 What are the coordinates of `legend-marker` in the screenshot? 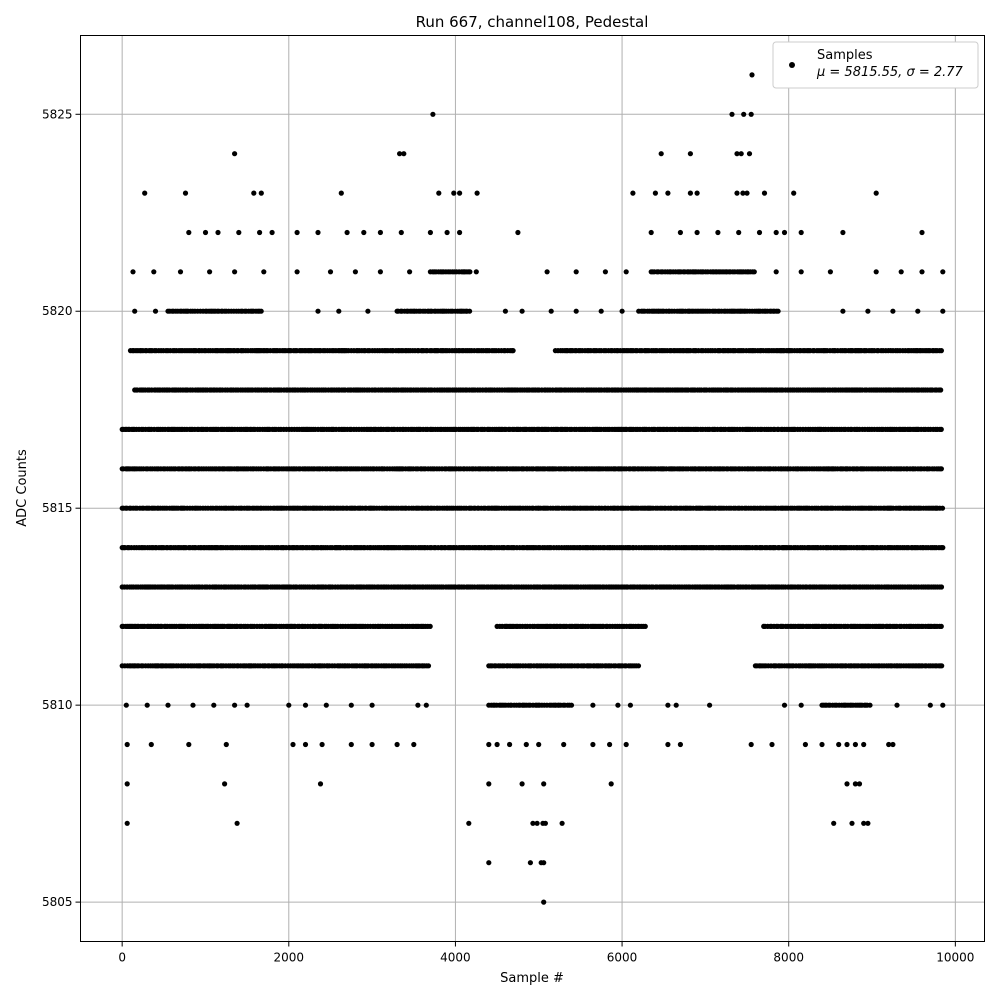 It's located at (792, 65).